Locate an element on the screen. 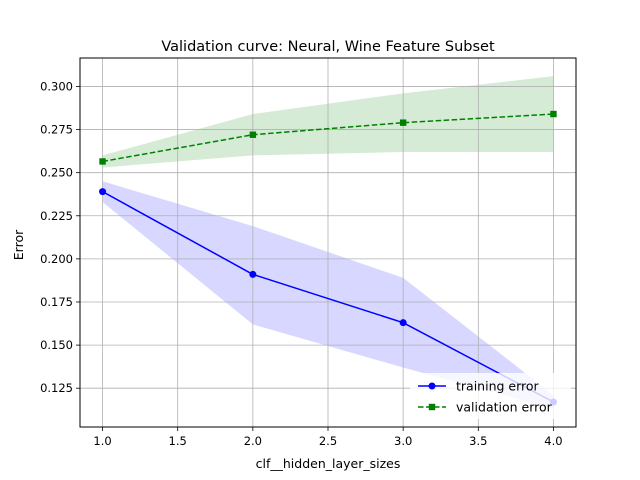 The height and width of the screenshot is (480, 640). legend-label-0: training error is located at coordinates (498, 386).